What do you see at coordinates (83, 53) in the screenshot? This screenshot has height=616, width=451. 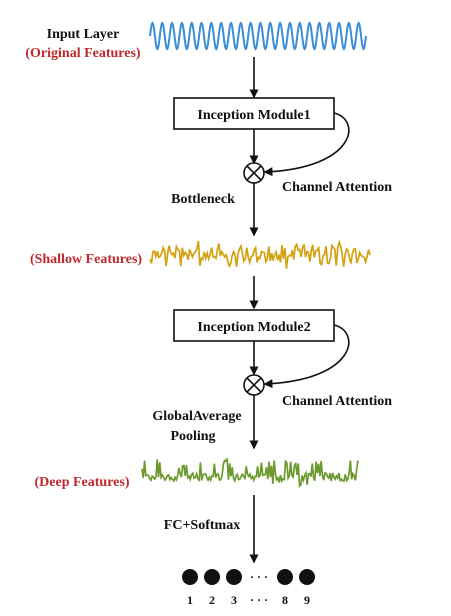 I see `original-features-label: (Original Features)` at bounding box center [83, 53].